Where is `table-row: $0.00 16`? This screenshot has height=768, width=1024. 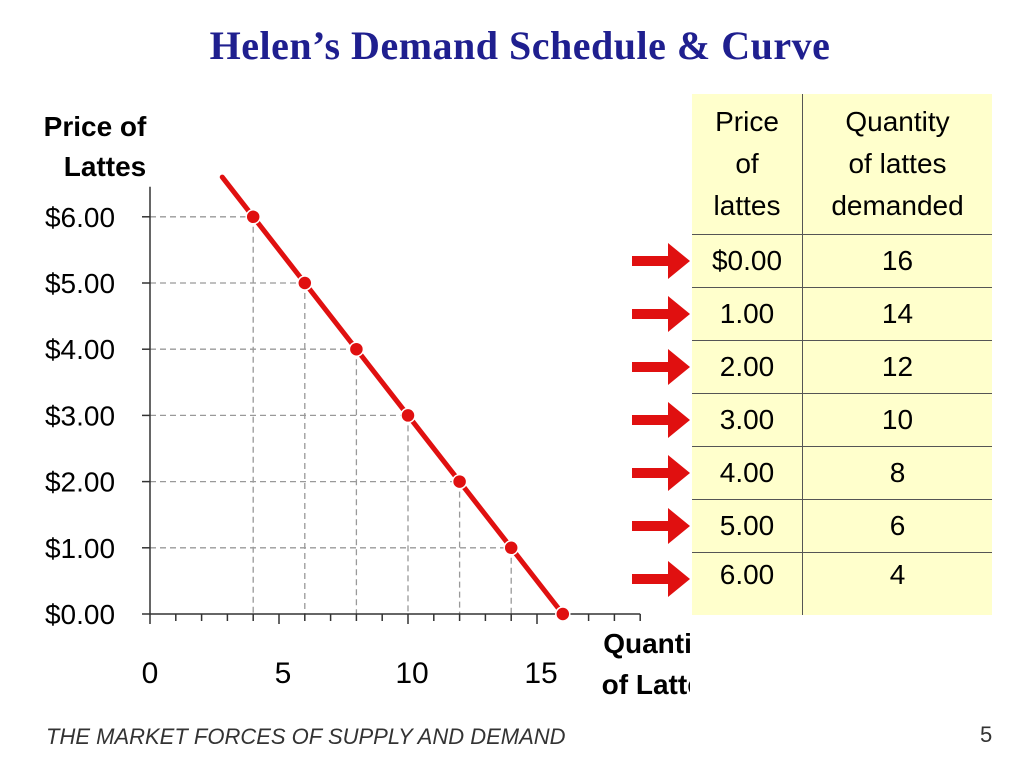
table-row: $0.00 16 is located at coordinates (842, 261).